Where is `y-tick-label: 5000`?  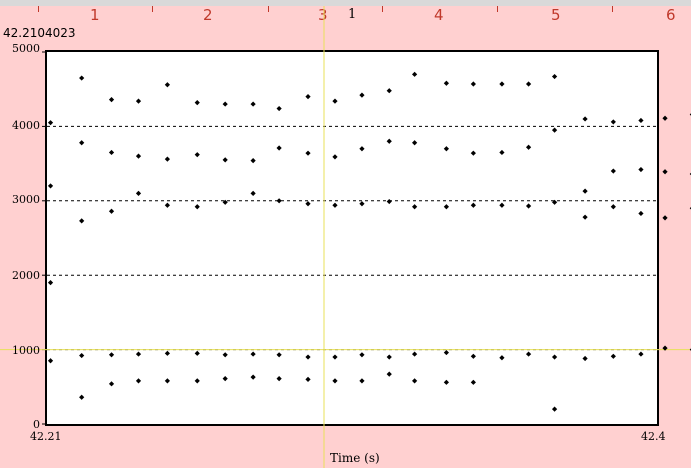
y-tick-label: 5000 is located at coordinates (26, 48).